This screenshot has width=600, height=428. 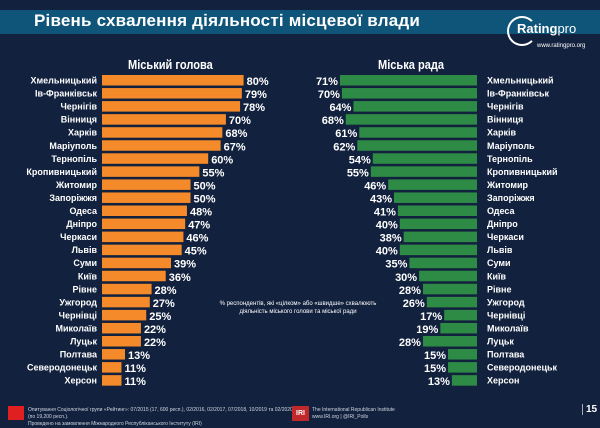 What do you see at coordinates (385, 213) in the screenshot?
I see `council-value-label: 41%` at bounding box center [385, 213].